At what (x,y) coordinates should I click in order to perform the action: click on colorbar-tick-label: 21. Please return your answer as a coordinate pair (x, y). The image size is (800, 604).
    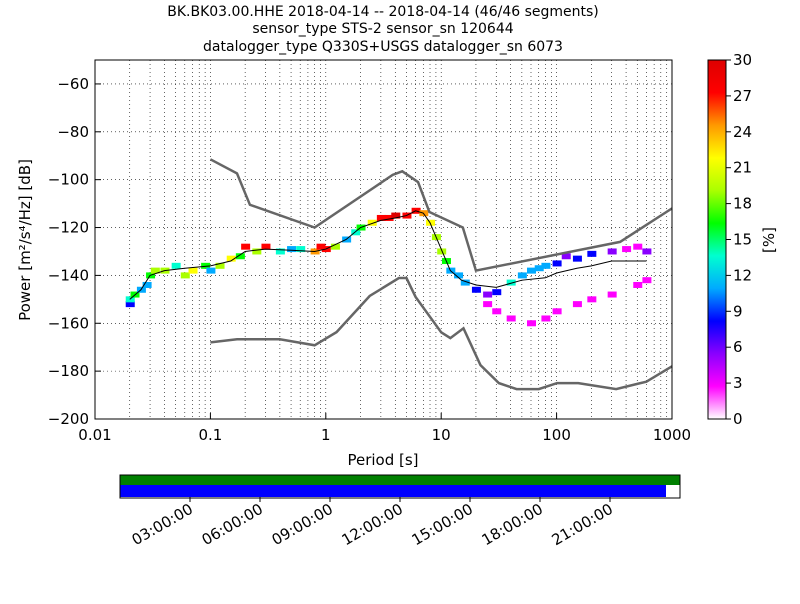
    Looking at the image, I should click on (742, 168).